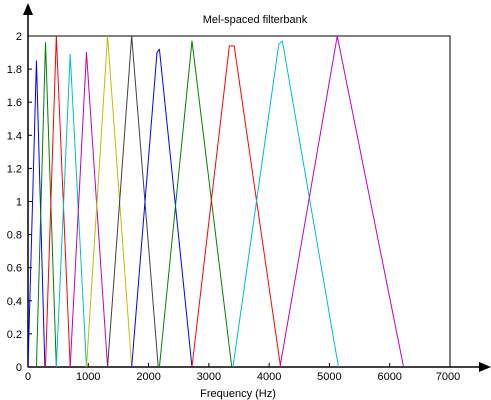 This screenshot has width=491, height=400. I want to click on y-tick-label: 0.4, so click(14, 302).